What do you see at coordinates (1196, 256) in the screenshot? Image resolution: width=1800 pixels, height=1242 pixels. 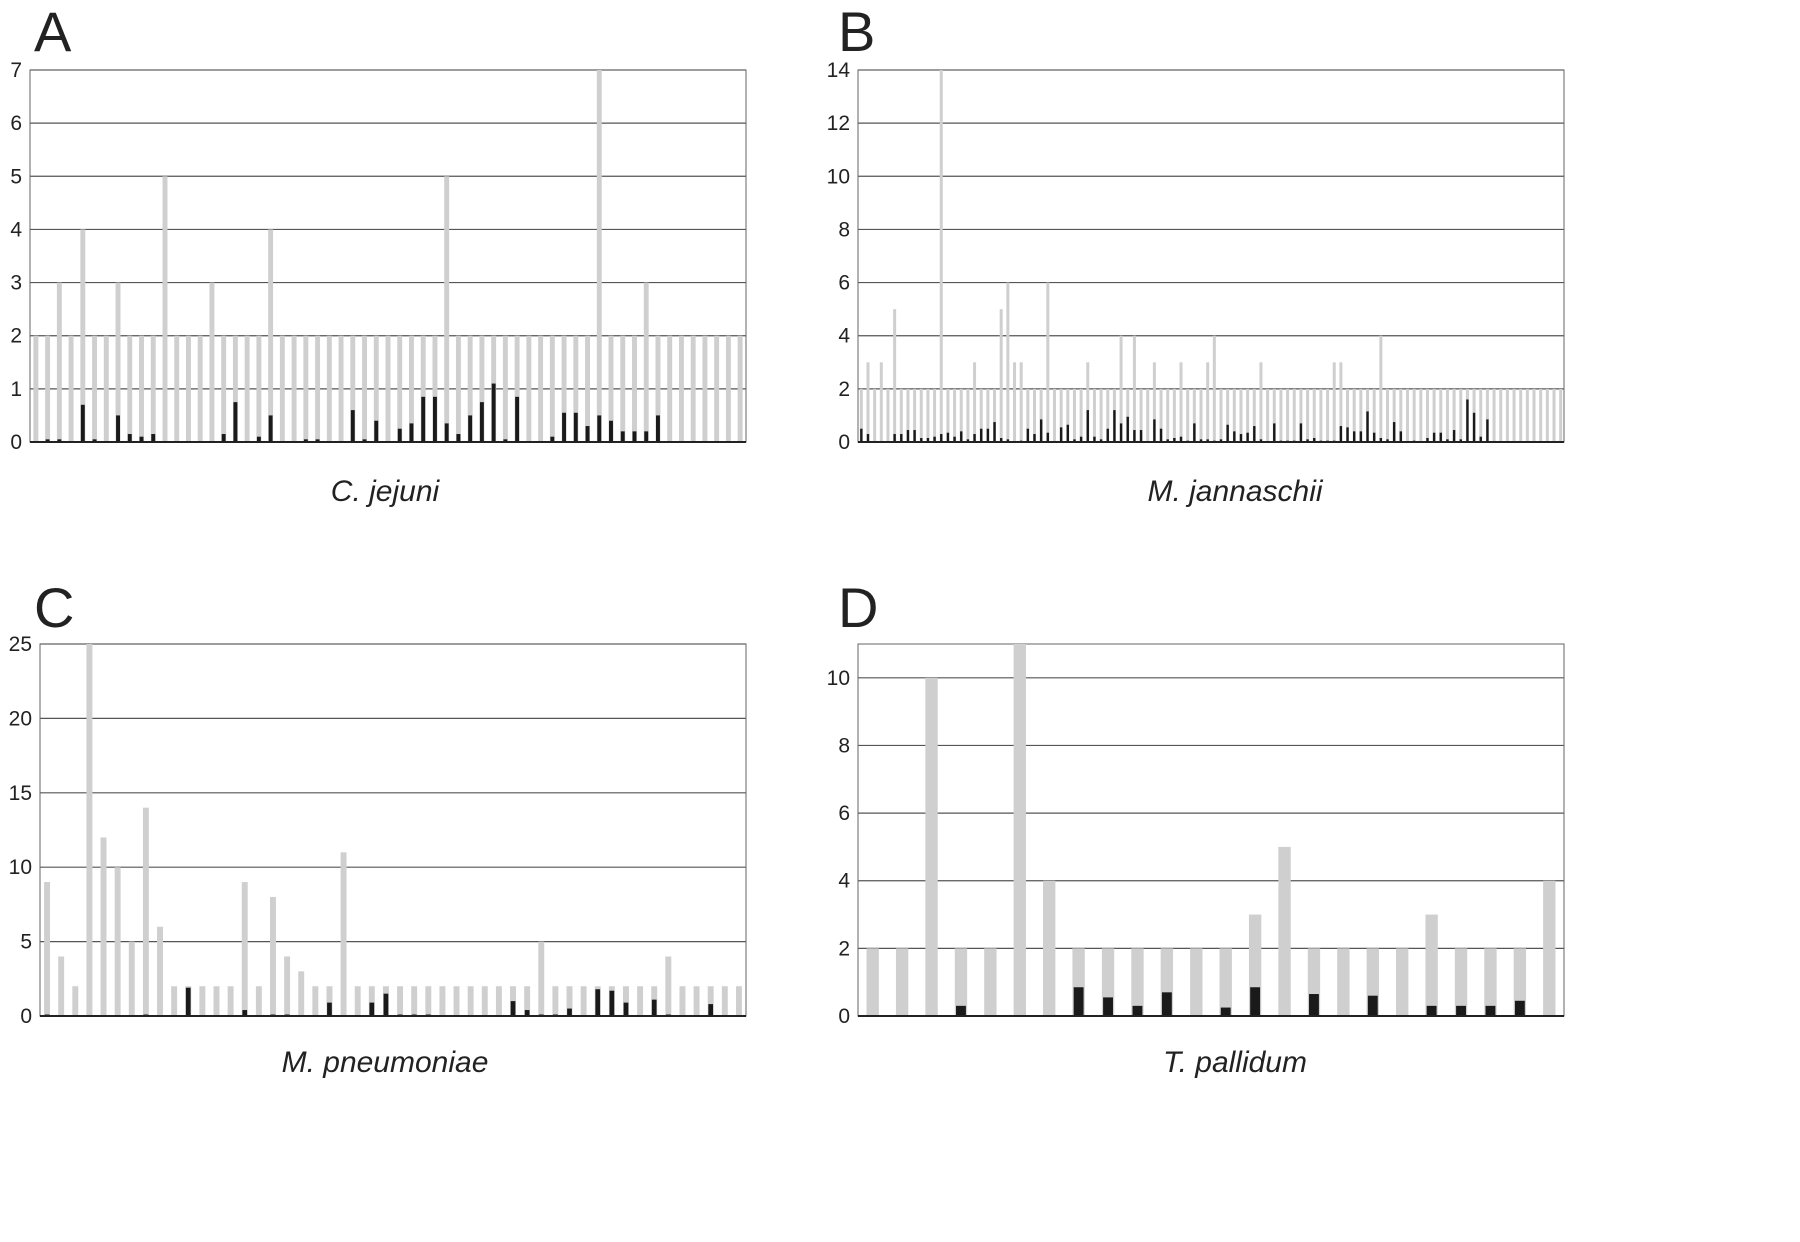 I see `bar-chart-b: 0 2 4 6 8 10 12 14` at bounding box center [1196, 256].